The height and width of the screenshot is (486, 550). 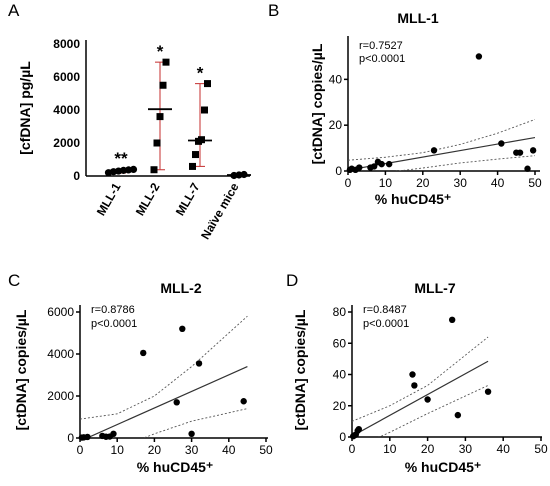 I want to click on panel-letter-d: D, so click(x=292, y=280).